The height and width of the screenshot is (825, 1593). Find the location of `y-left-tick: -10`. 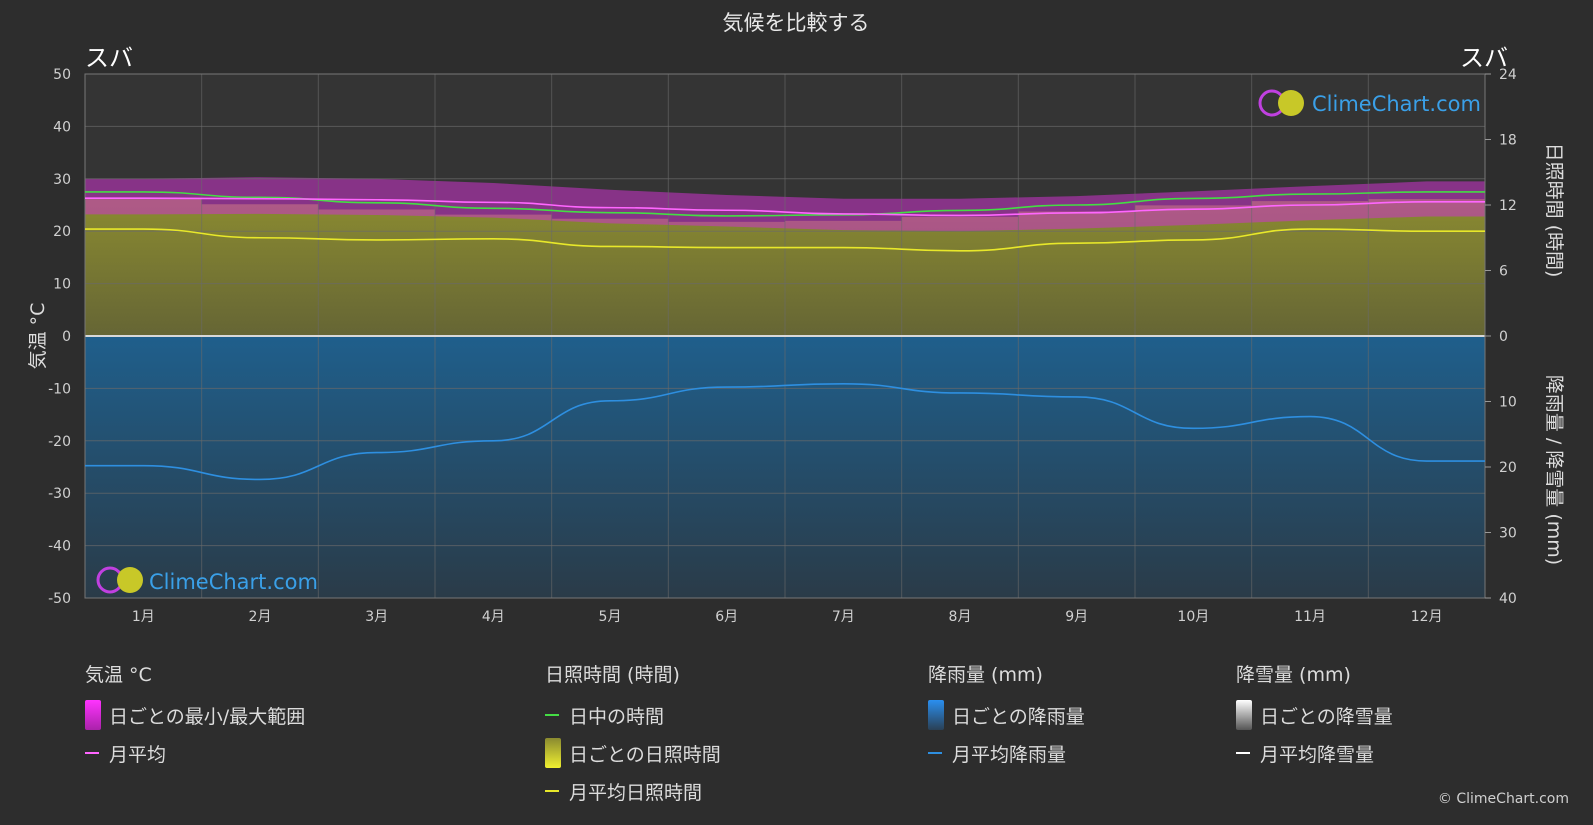

y-left-tick: -10 is located at coordinates (59, 389).